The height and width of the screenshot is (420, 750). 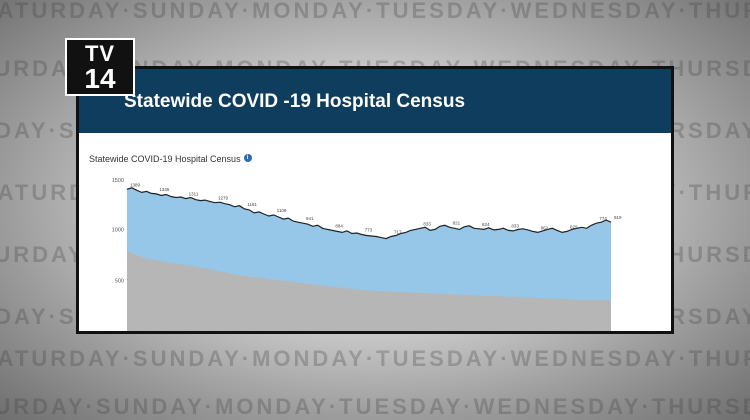 I want to click on data-label: 774, so click(x=603, y=218).